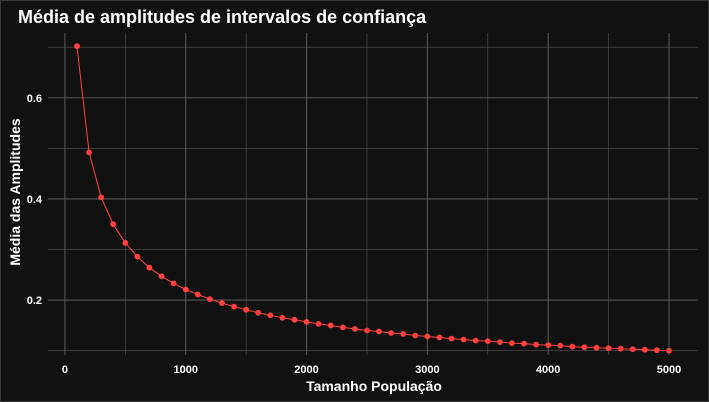 The image size is (709, 402). I want to click on x-tick-label: 0, so click(65, 370).